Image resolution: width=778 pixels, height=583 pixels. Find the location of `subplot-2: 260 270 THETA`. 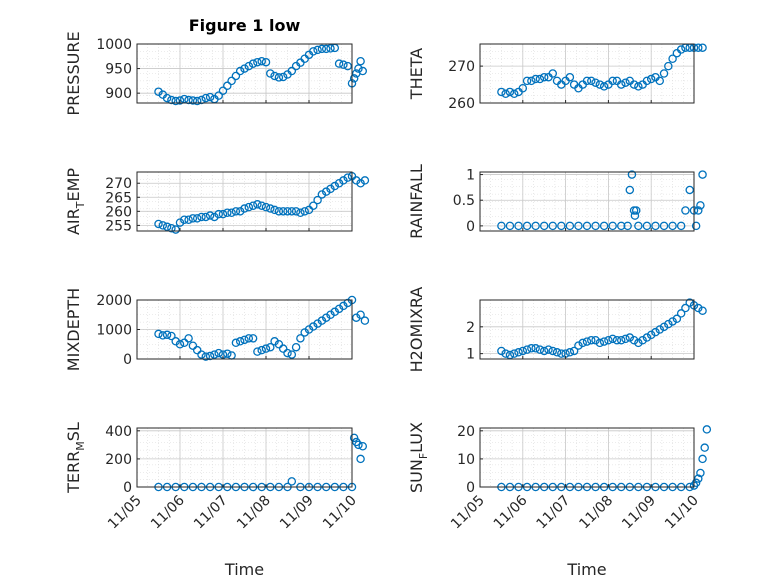

subplot-2: 260 270 THETA is located at coordinates (557, 77).